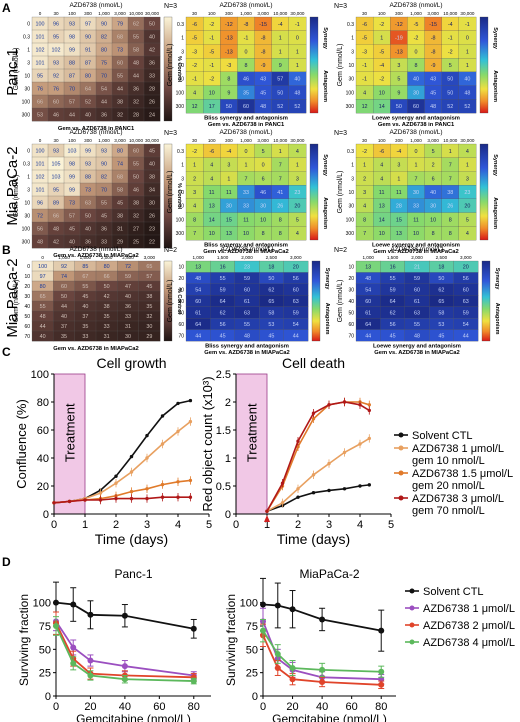 Image resolution: width=520 pixels, height=722 pixels. What do you see at coordinates (352, 39) in the screenshot?
I see `heatmap-ytick: 1` at bounding box center [352, 39].